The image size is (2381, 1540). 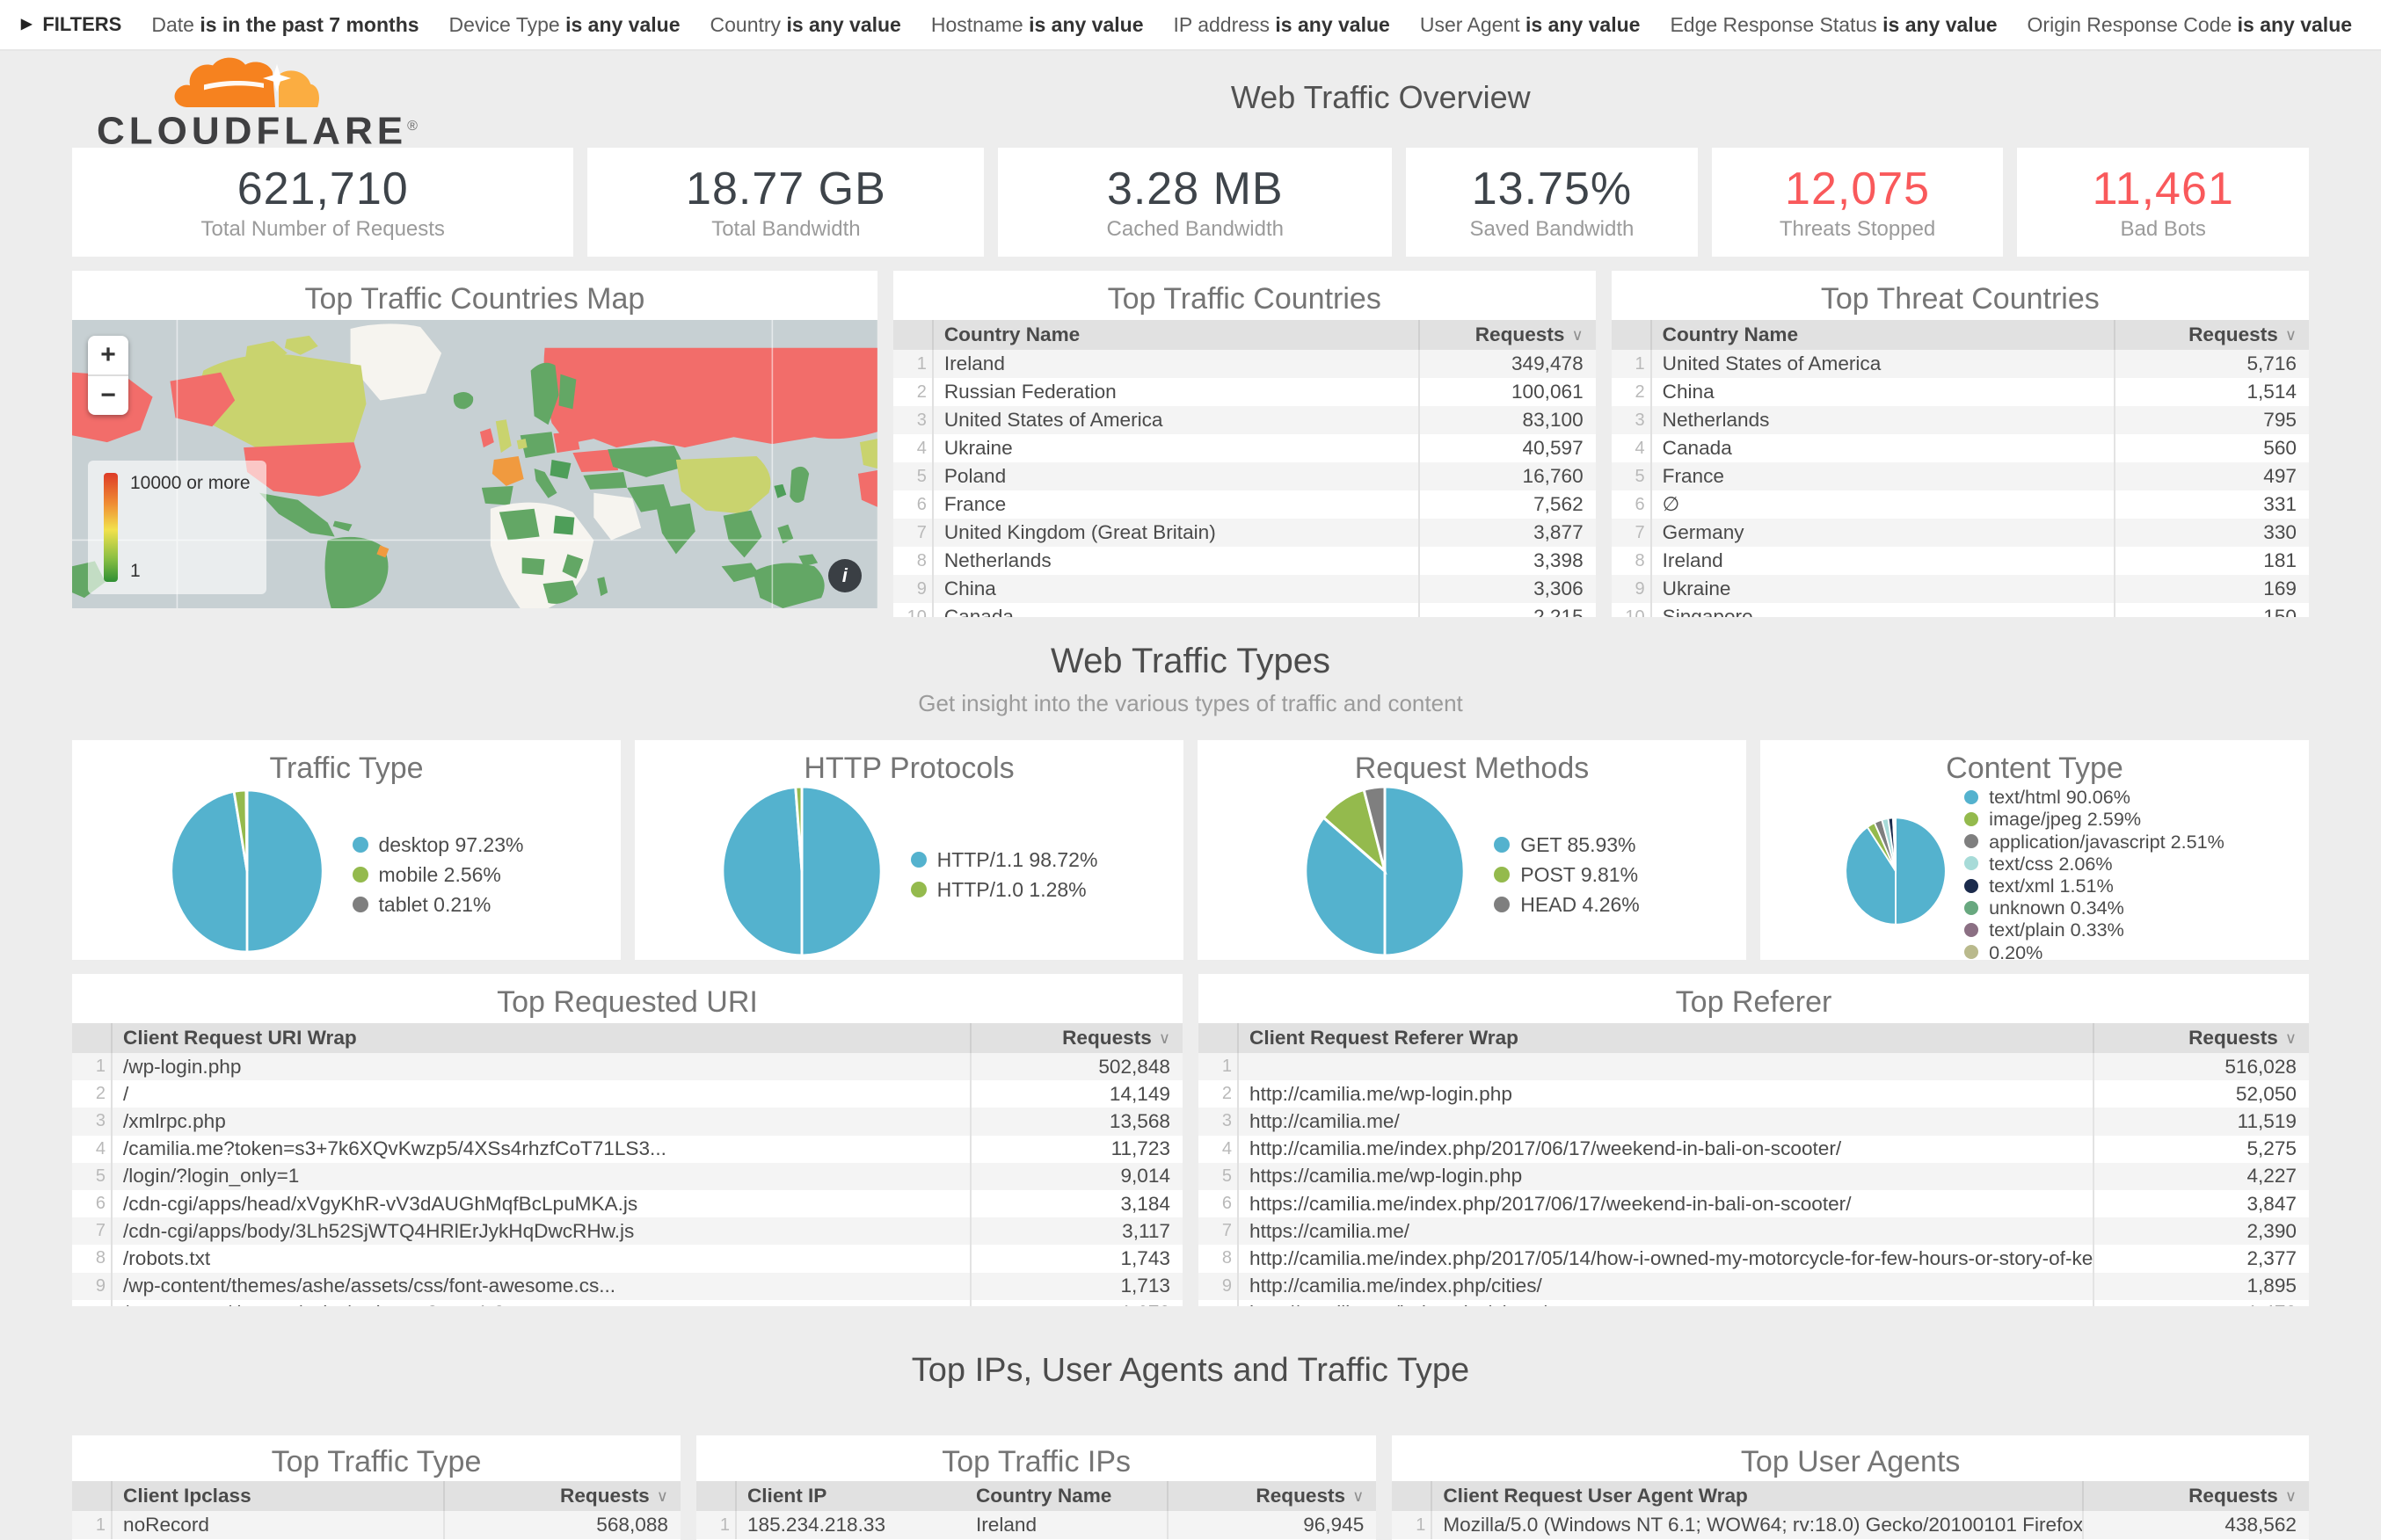 I want to click on legend-item-other: 0.20%, so click(x=2094, y=951).